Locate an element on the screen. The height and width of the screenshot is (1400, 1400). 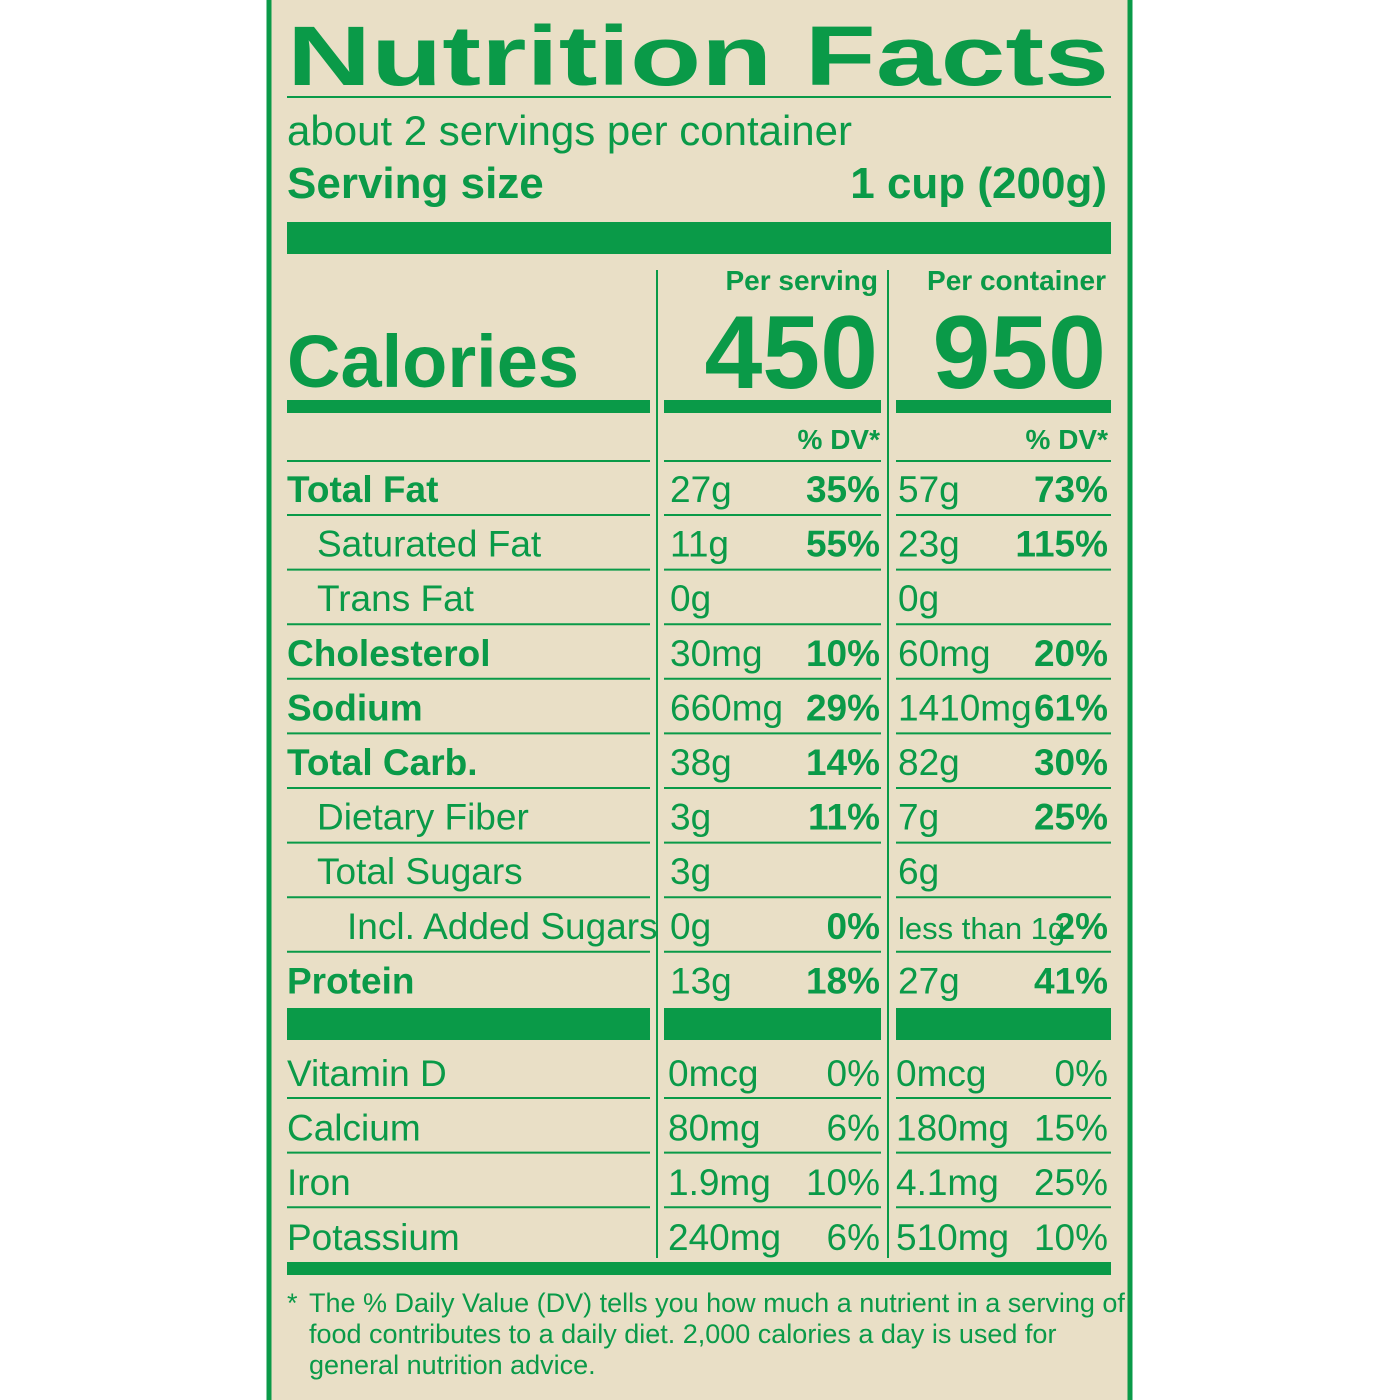
serving-size-label: Serving size is located at coordinates (415, 183).